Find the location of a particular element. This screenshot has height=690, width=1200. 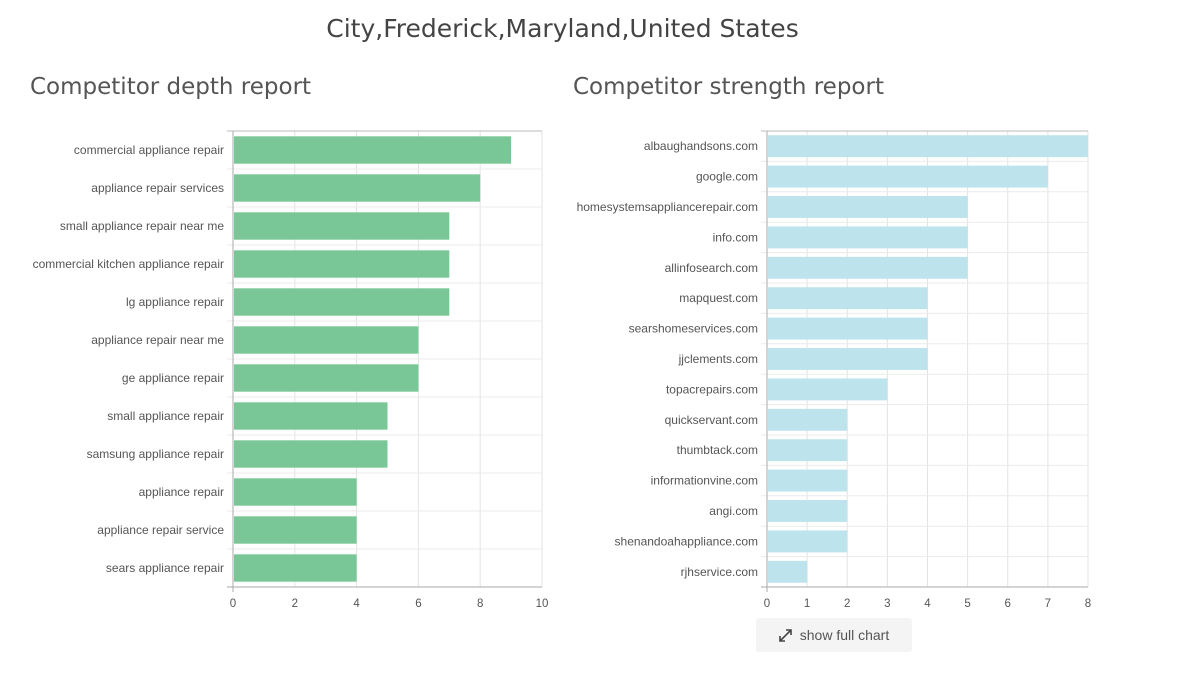

category-label: albaughandsons.com is located at coordinates (701, 146).